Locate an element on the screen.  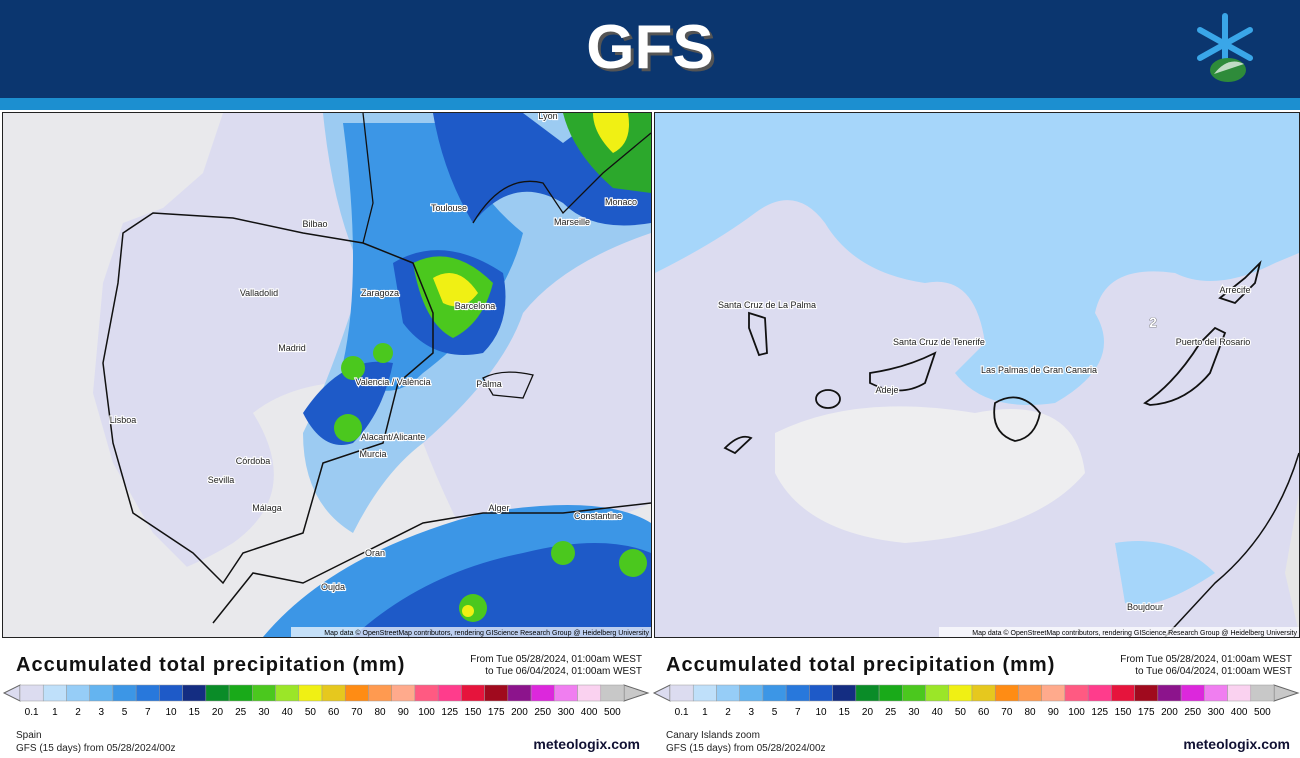
title: GFS is located at coordinates (650, 47).